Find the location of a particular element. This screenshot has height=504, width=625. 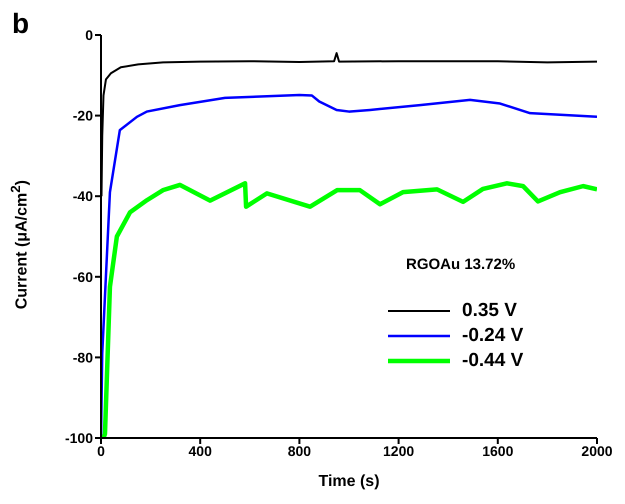

legend-label: -0.44 V is located at coordinates (493, 361).